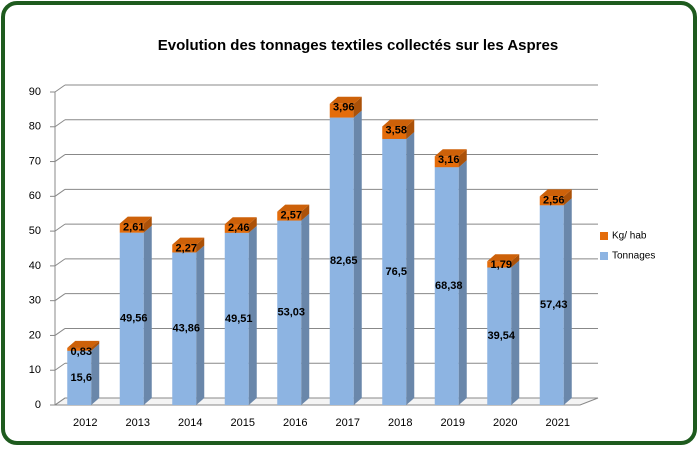  What do you see at coordinates (558, 423) in the screenshot?
I see `x-tick-label: 2021` at bounding box center [558, 423].